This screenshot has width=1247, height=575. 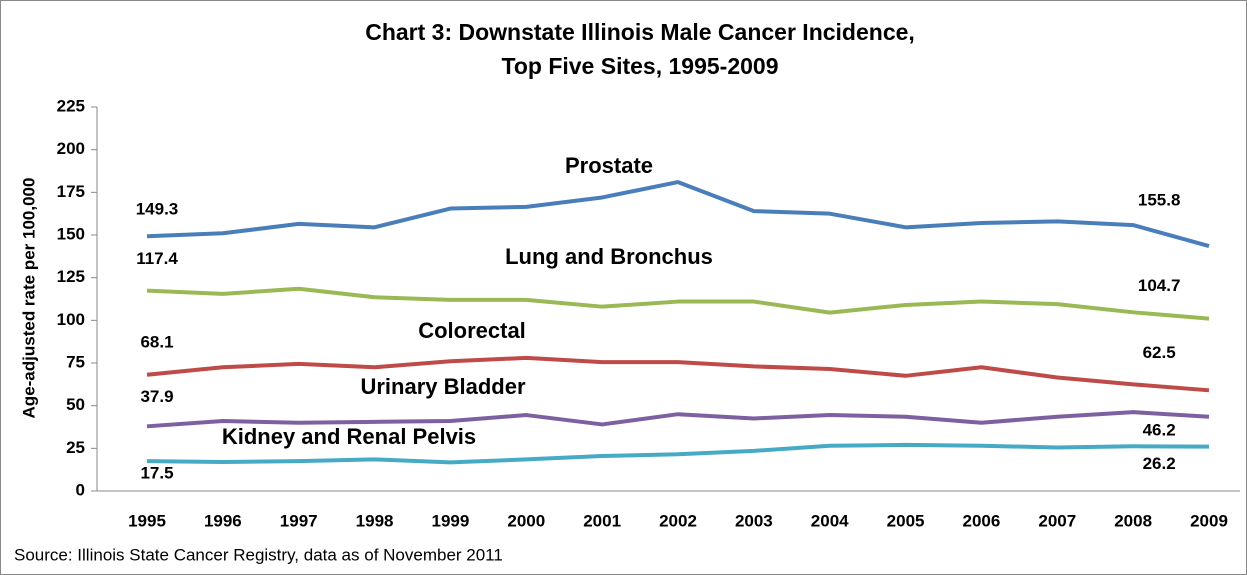 I want to click on data-label: 104.7, so click(x=1159, y=285).